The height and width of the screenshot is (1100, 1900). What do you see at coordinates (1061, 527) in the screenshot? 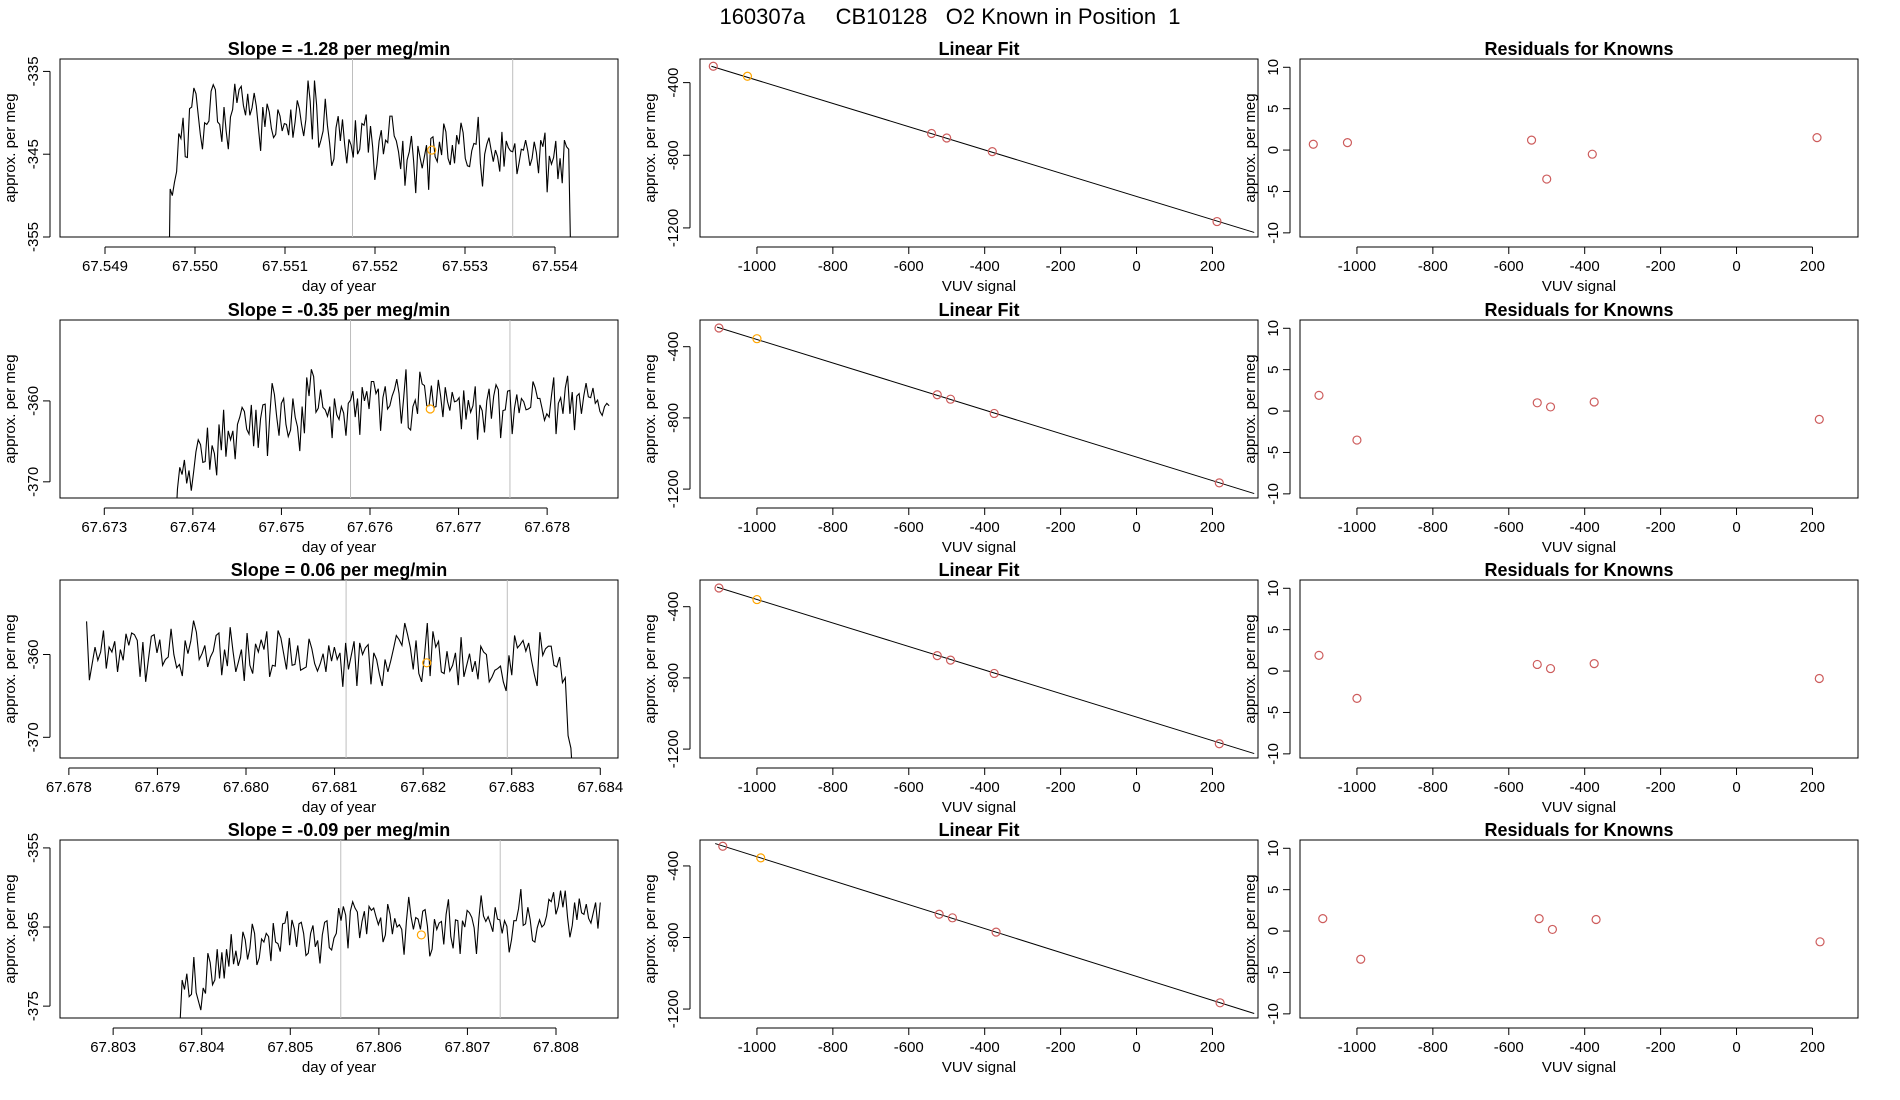
I see `x-tick-label: -200` at bounding box center [1061, 527].